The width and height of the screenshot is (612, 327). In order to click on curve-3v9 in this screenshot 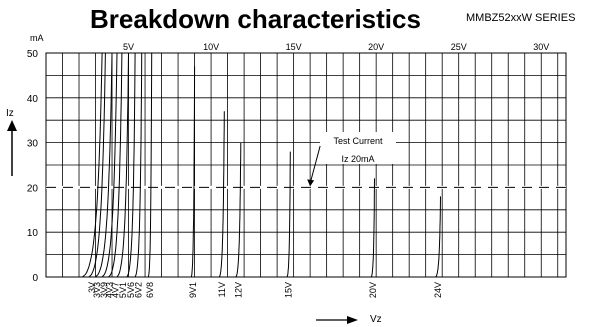, I will do `click(100, 165)`.